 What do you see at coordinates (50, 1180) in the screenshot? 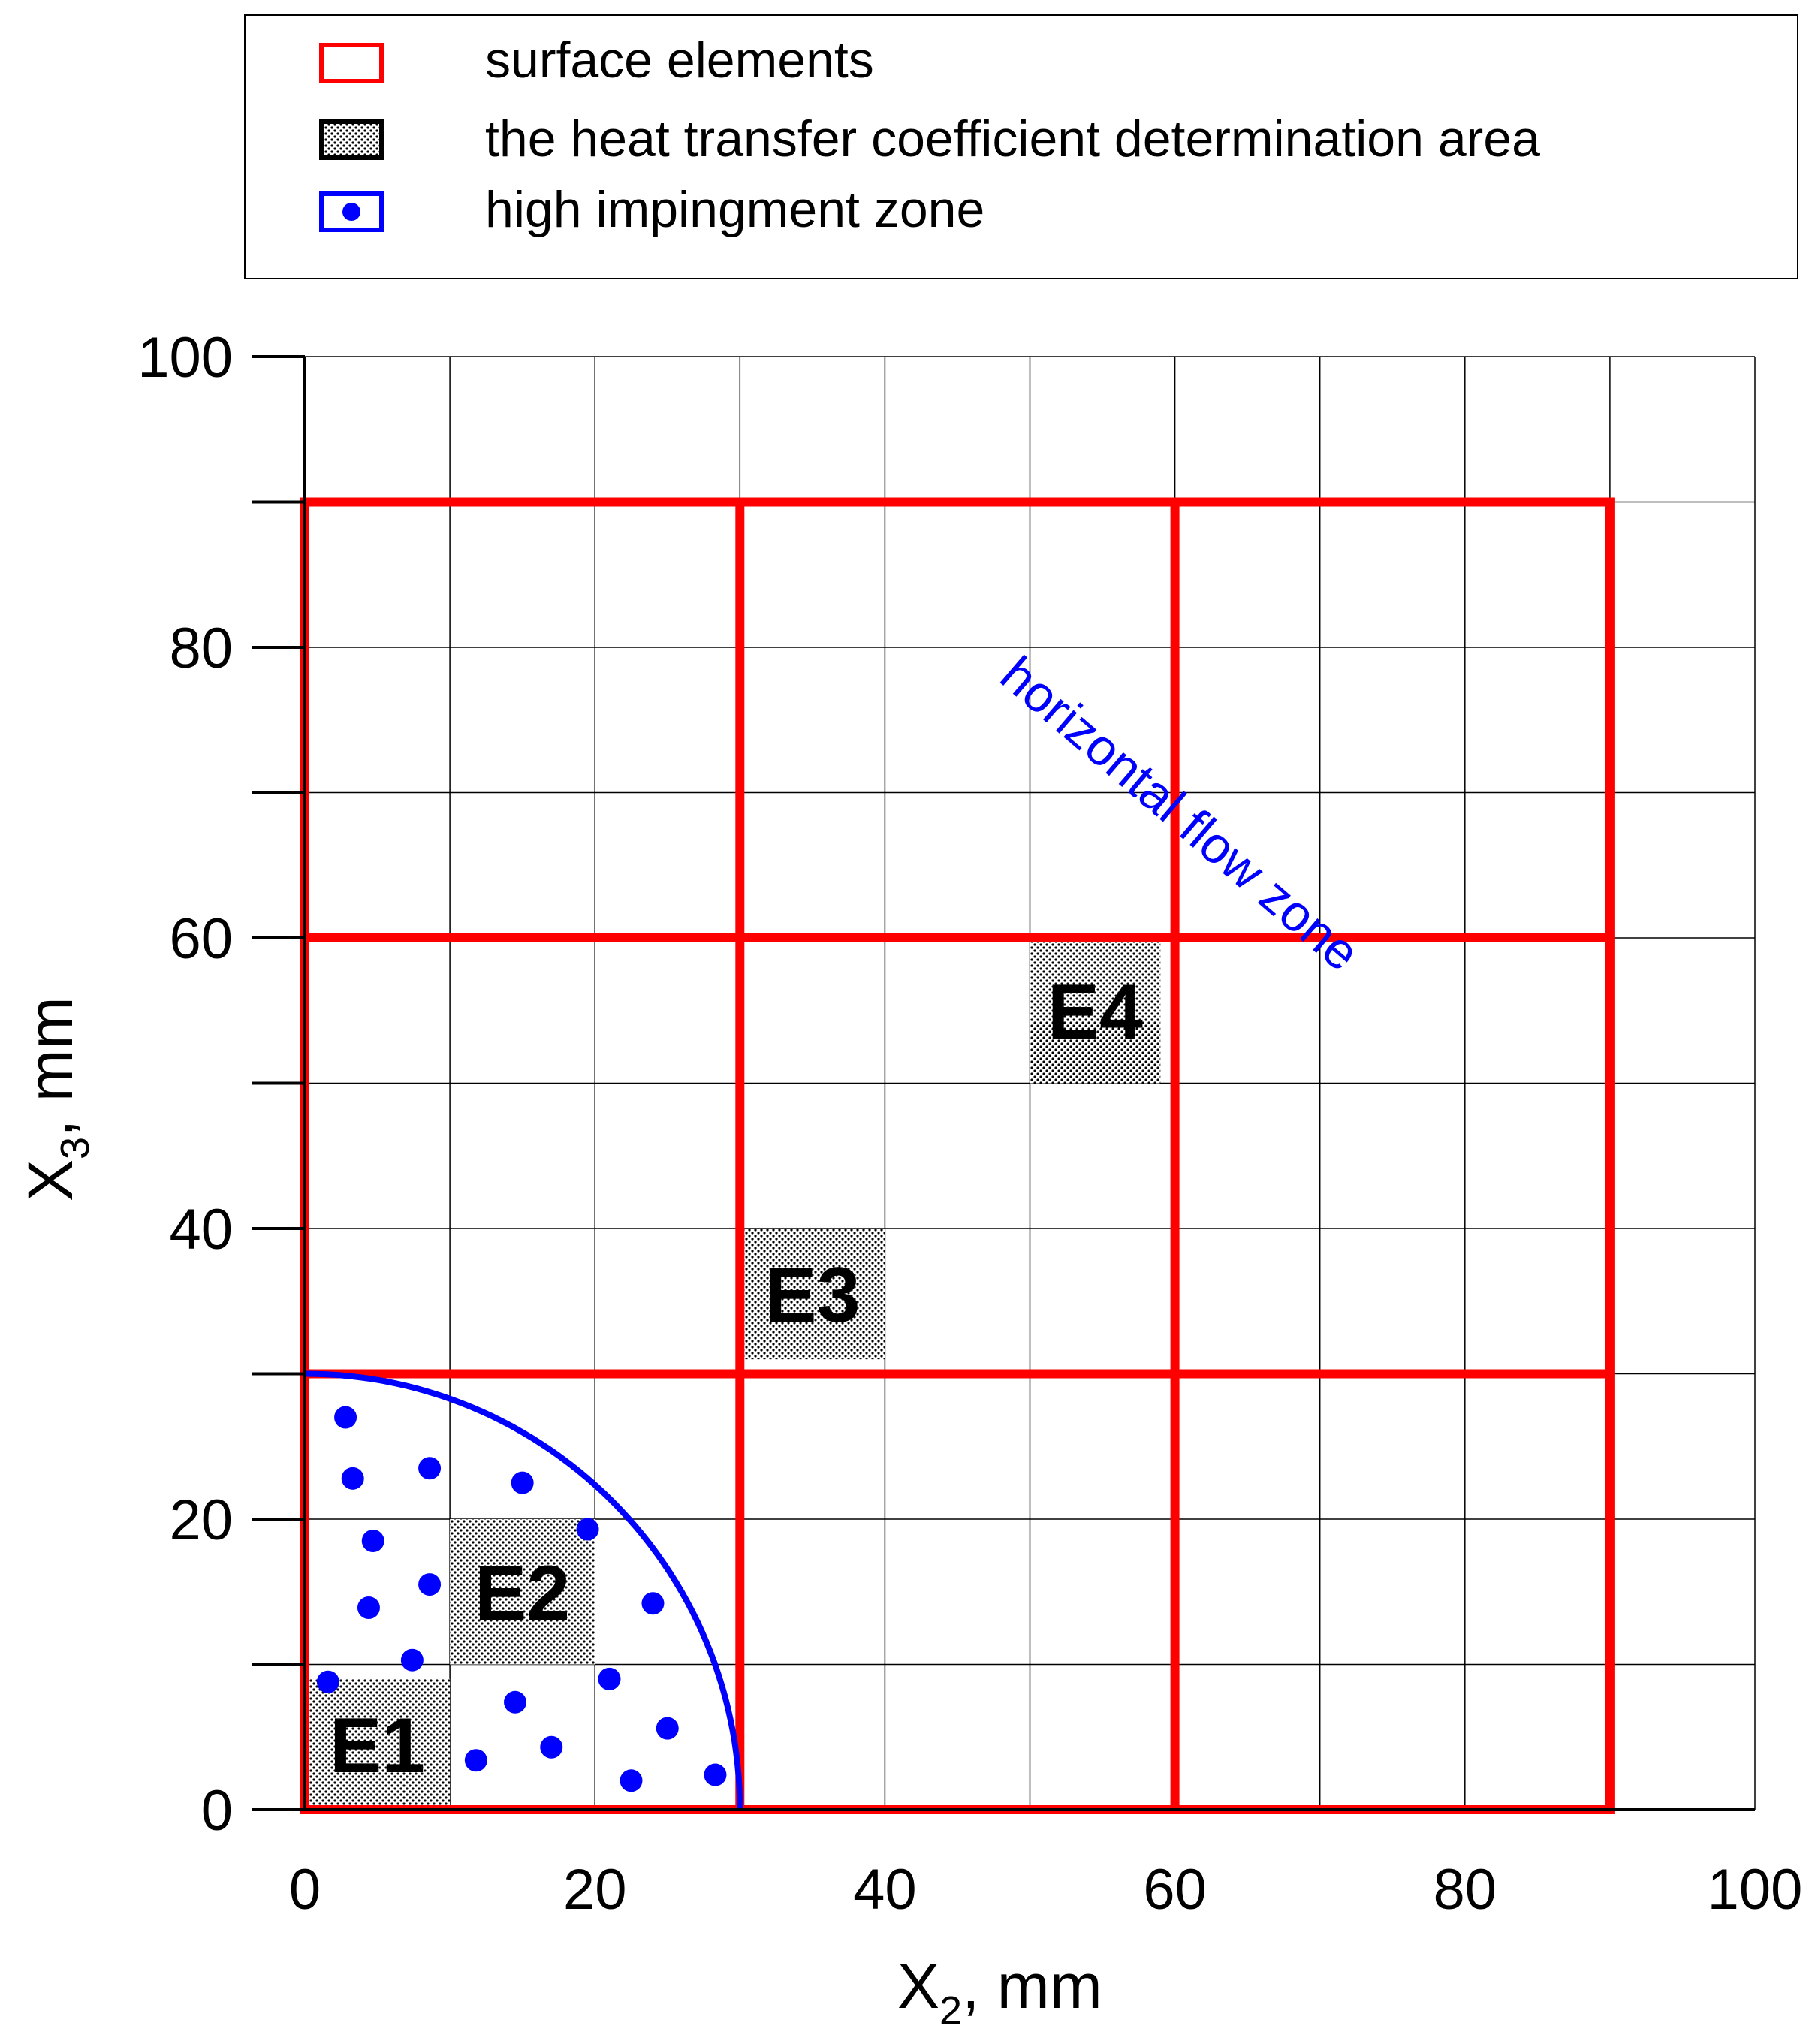
I see `y-axis-title-main: X` at bounding box center [50, 1180].